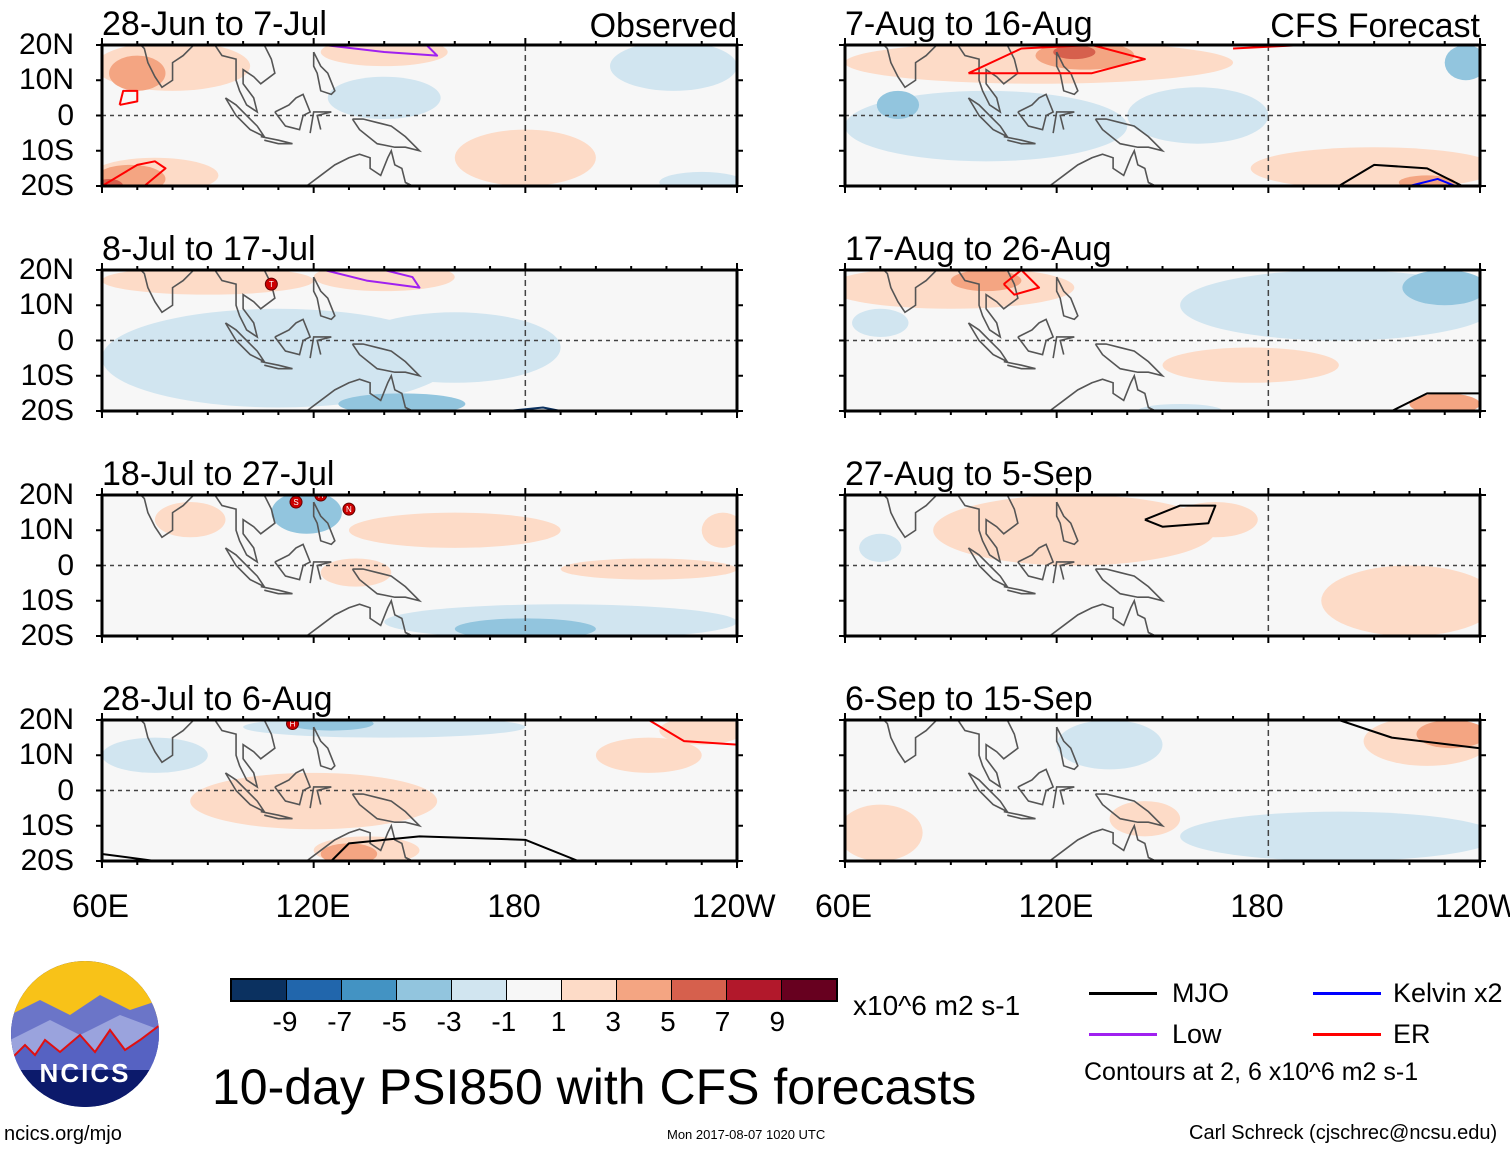  I want to click on panel-title: 27-Aug to 5-Sep, so click(969, 474).